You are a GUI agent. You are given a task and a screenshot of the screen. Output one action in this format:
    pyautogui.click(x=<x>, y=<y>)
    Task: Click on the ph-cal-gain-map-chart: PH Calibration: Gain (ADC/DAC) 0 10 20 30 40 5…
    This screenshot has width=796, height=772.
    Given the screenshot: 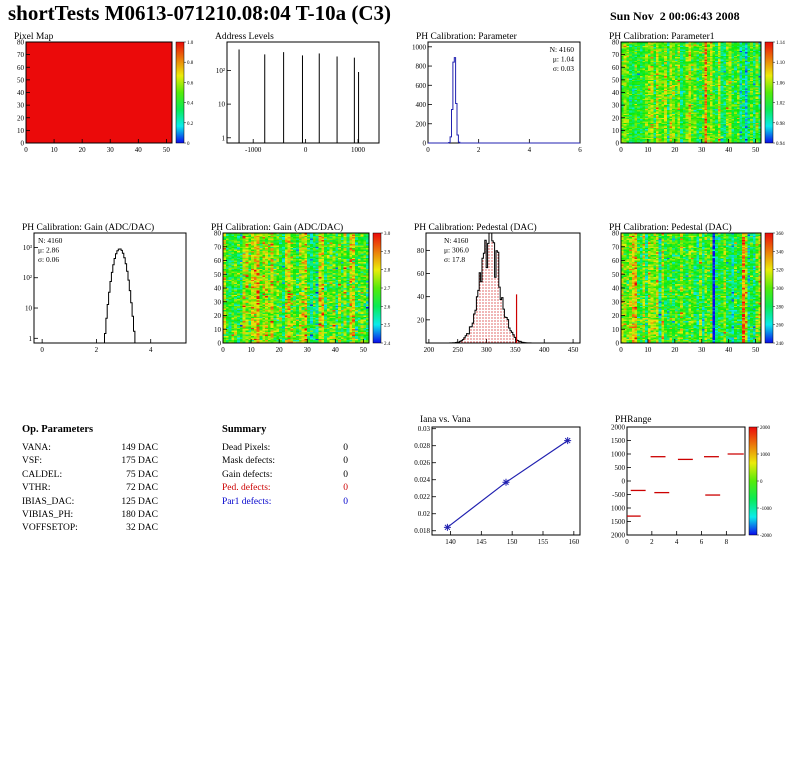 What is the action you would take?
    pyautogui.click(x=301, y=288)
    